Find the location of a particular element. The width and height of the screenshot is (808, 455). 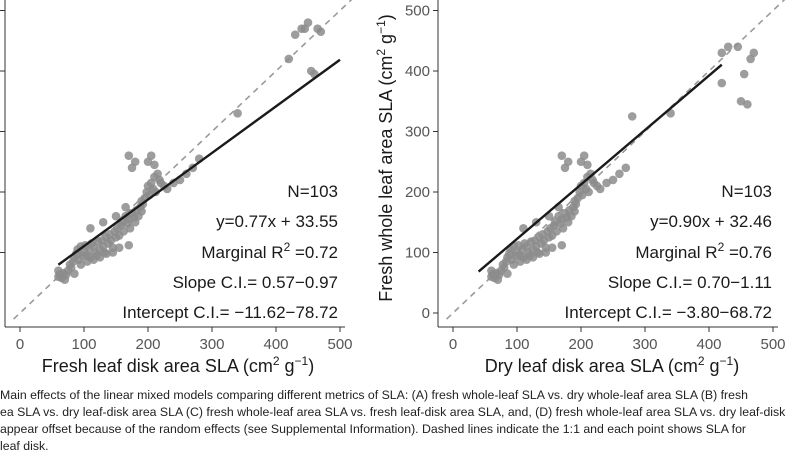

stats-annotation: Intercept C.I.= −11.62−78.72 is located at coordinates (230, 312).